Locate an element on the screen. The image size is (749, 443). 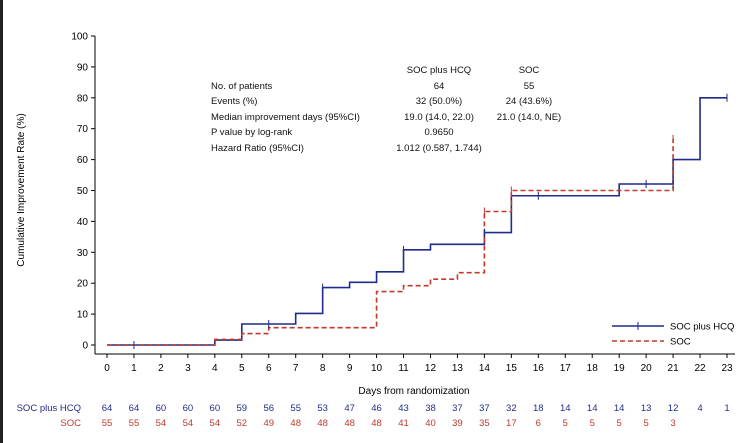
y-axis-label: Cumulative Improvement Rate (%) is located at coordinates (21, 189).